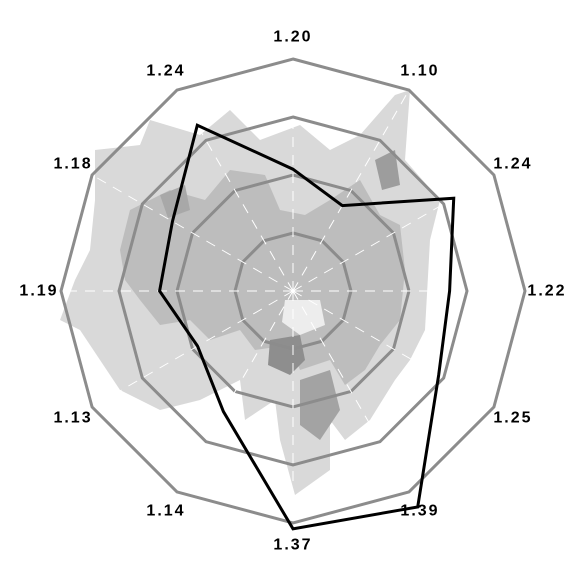 Image resolution: width=581 pixels, height=579 pixels. What do you see at coordinates (72, 418) in the screenshot?
I see `spoke-label-8: 1.13` at bounding box center [72, 418].